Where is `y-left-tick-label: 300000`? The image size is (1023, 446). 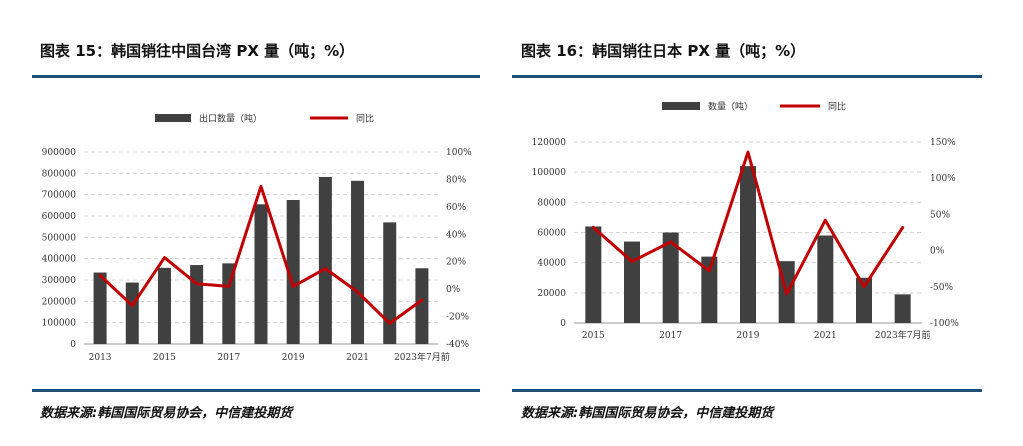 y-left-tick-label: 300000 is located at coordinates (59, 281).